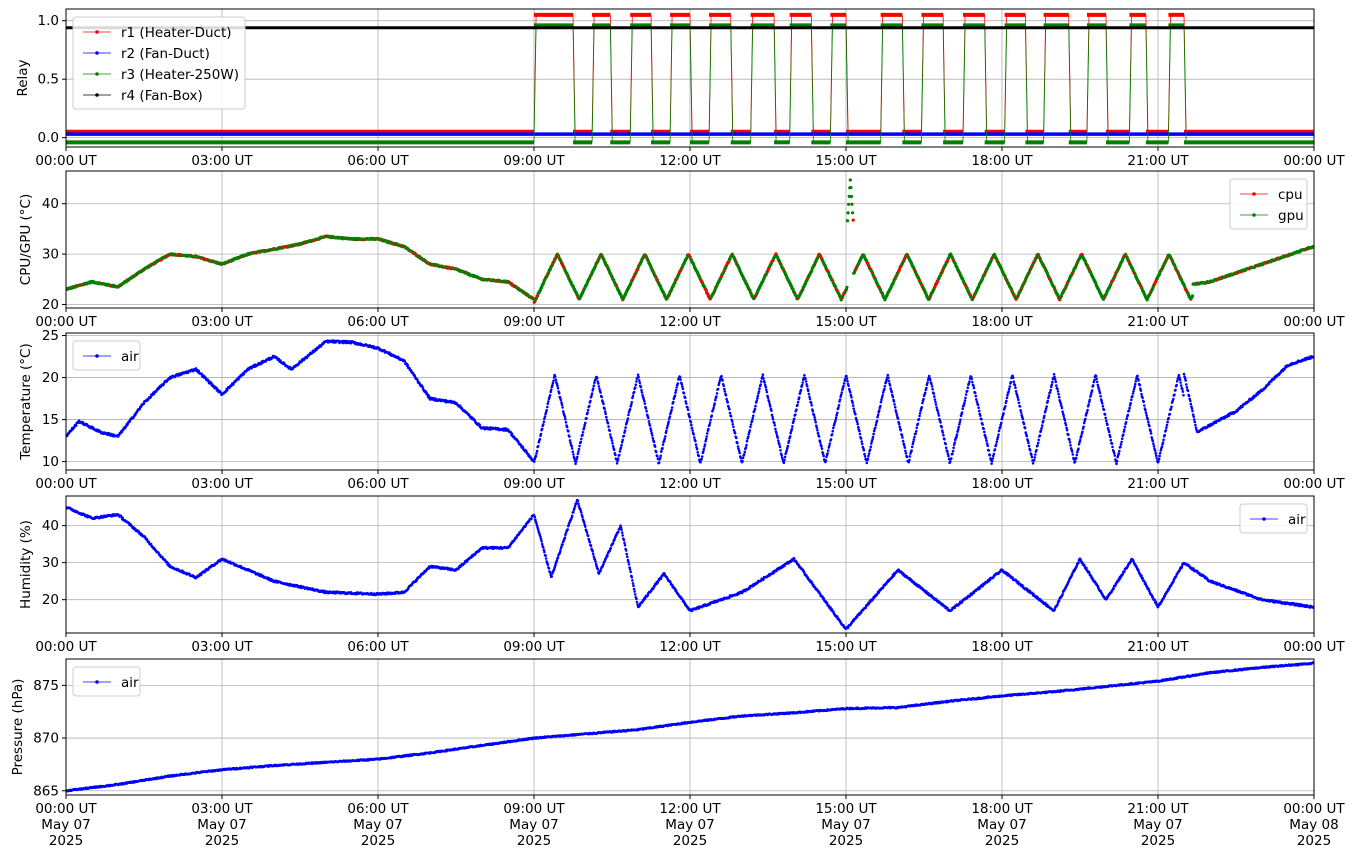 This screenshot has height=861, width=1355. Describe the element at coordinates (66, 484) in the screenshot. I see `x-tick-label: 00:00 UT` at that location.